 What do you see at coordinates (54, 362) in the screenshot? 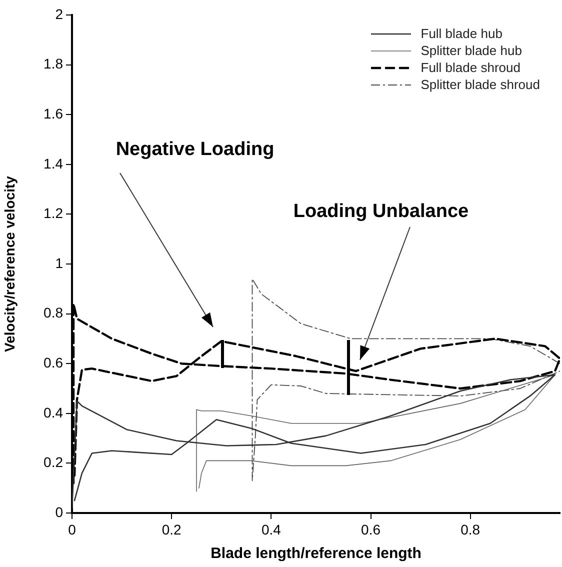
I see `y-tick-label: 0.6` at bounding box center [54, 362].